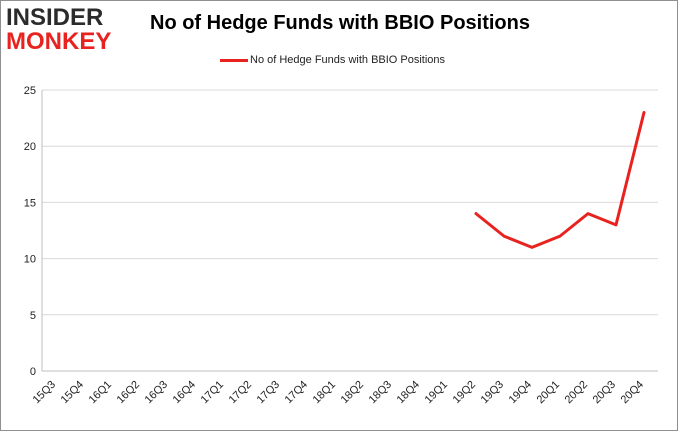 The width and height of the screenshot is (678, 431). Describe the element at coordinates (348, 60) in the screenshot. I see `legend-label: No of Hedge Funds with BBIO Positions` at that location.